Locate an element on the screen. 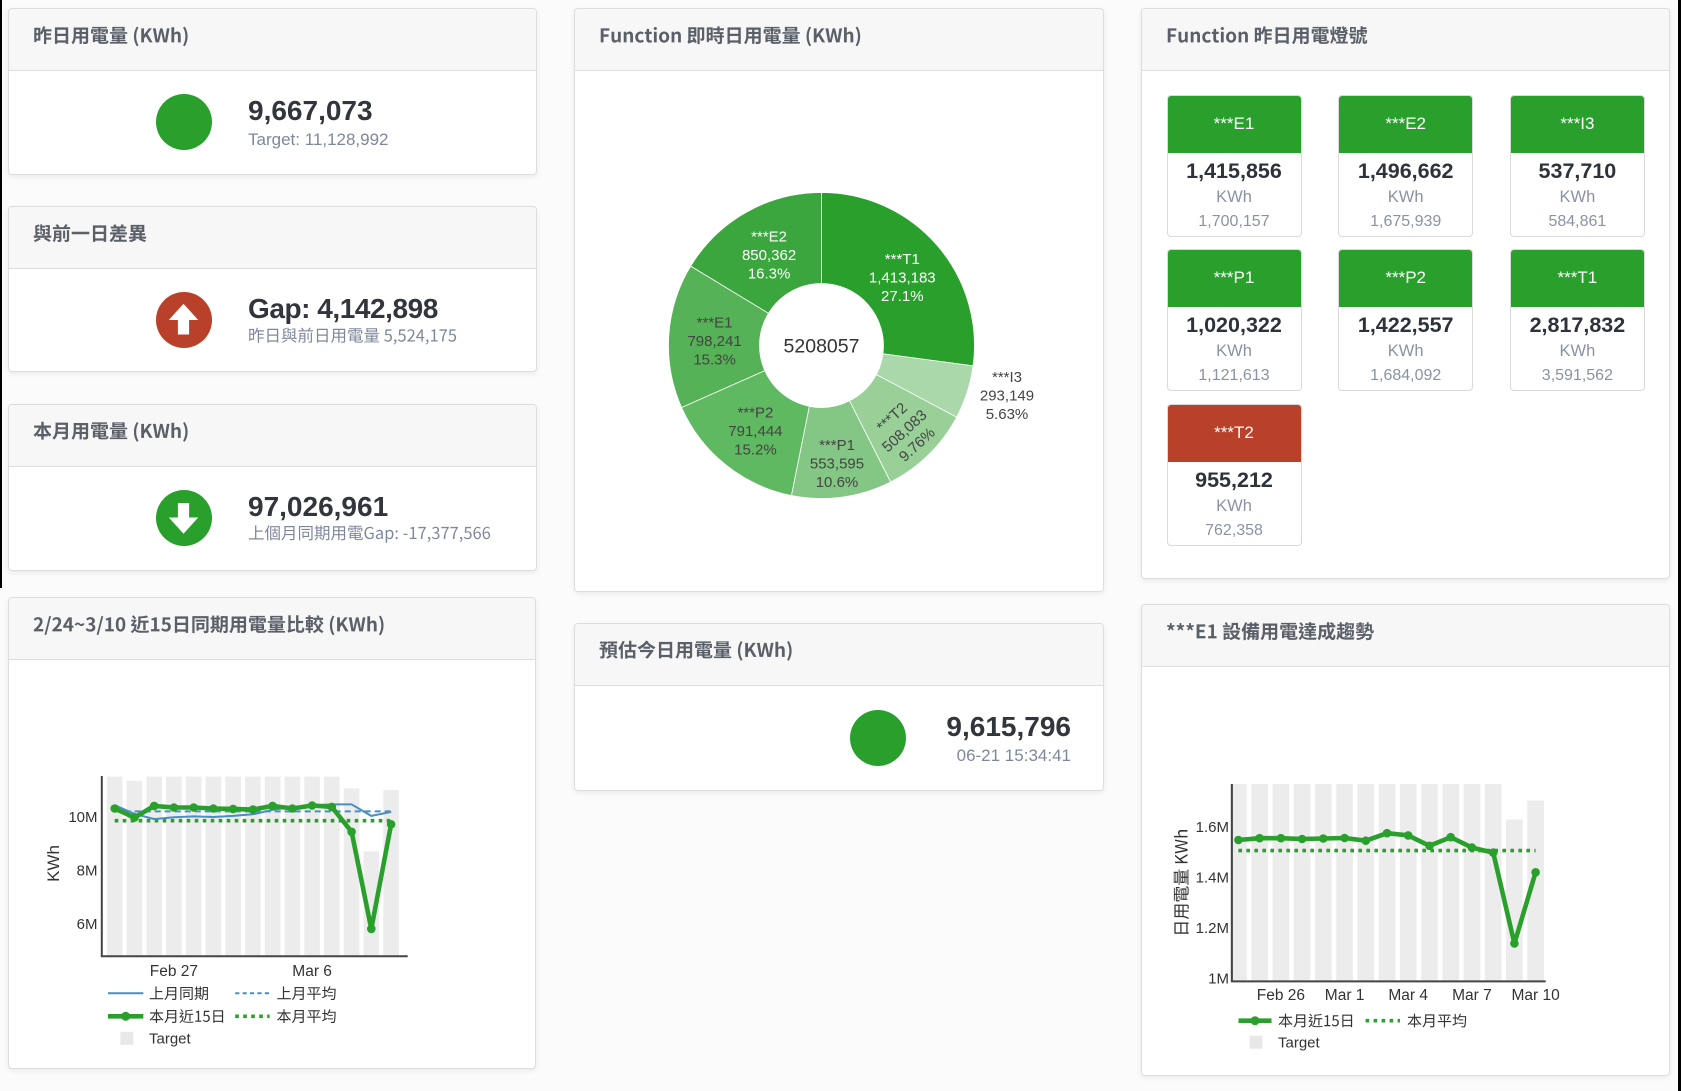  svg-text: ***T1 is located at coordinates (902, 259).